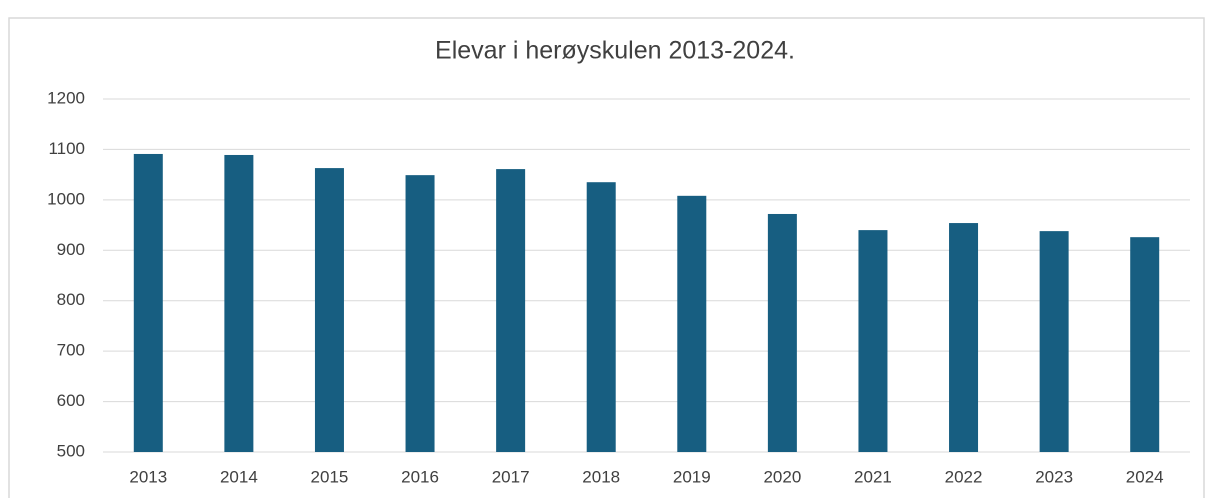  What do you see at coordinates (1054, 476) in the screenshot?
I see `x-tick-label: 2023` at bounding box center [1054, 476].